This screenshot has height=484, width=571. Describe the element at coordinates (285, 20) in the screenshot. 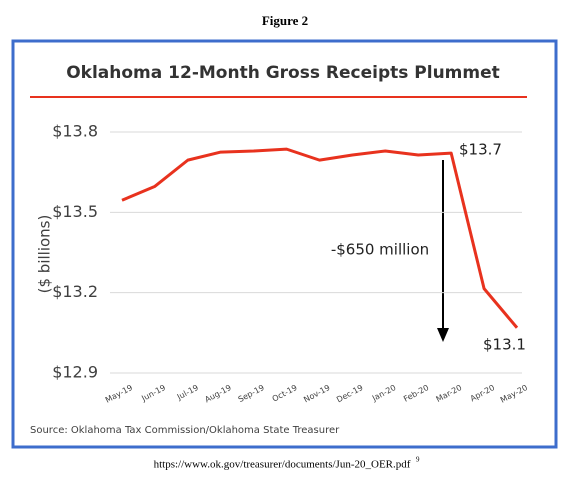

I see `figure-label: Figure 2` at that location.